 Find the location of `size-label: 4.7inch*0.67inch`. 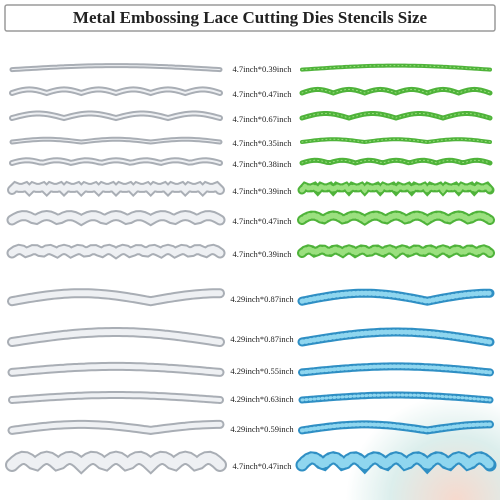

size-label: 4.7inch*0.67inch is located at coordinates (262, 119).